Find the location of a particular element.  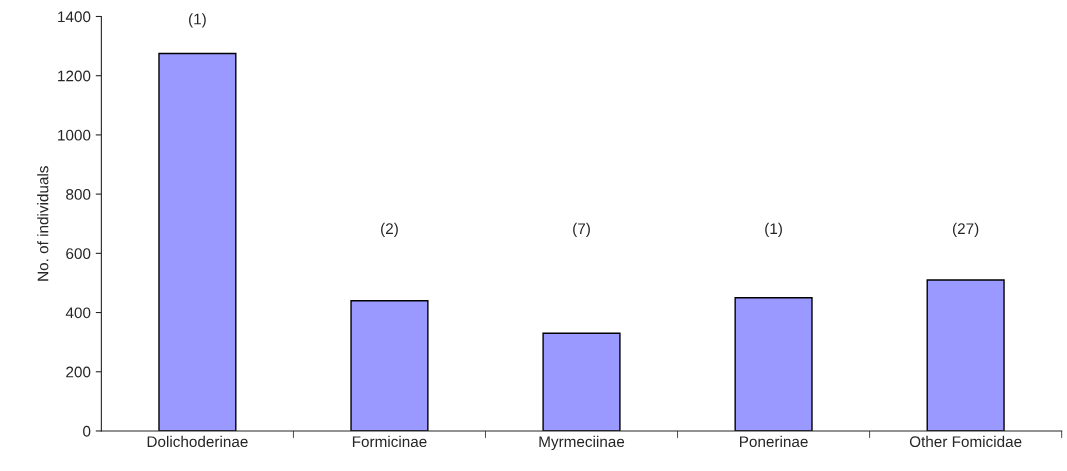

y-tick-label: 600 is located at coordinates (78, 254).